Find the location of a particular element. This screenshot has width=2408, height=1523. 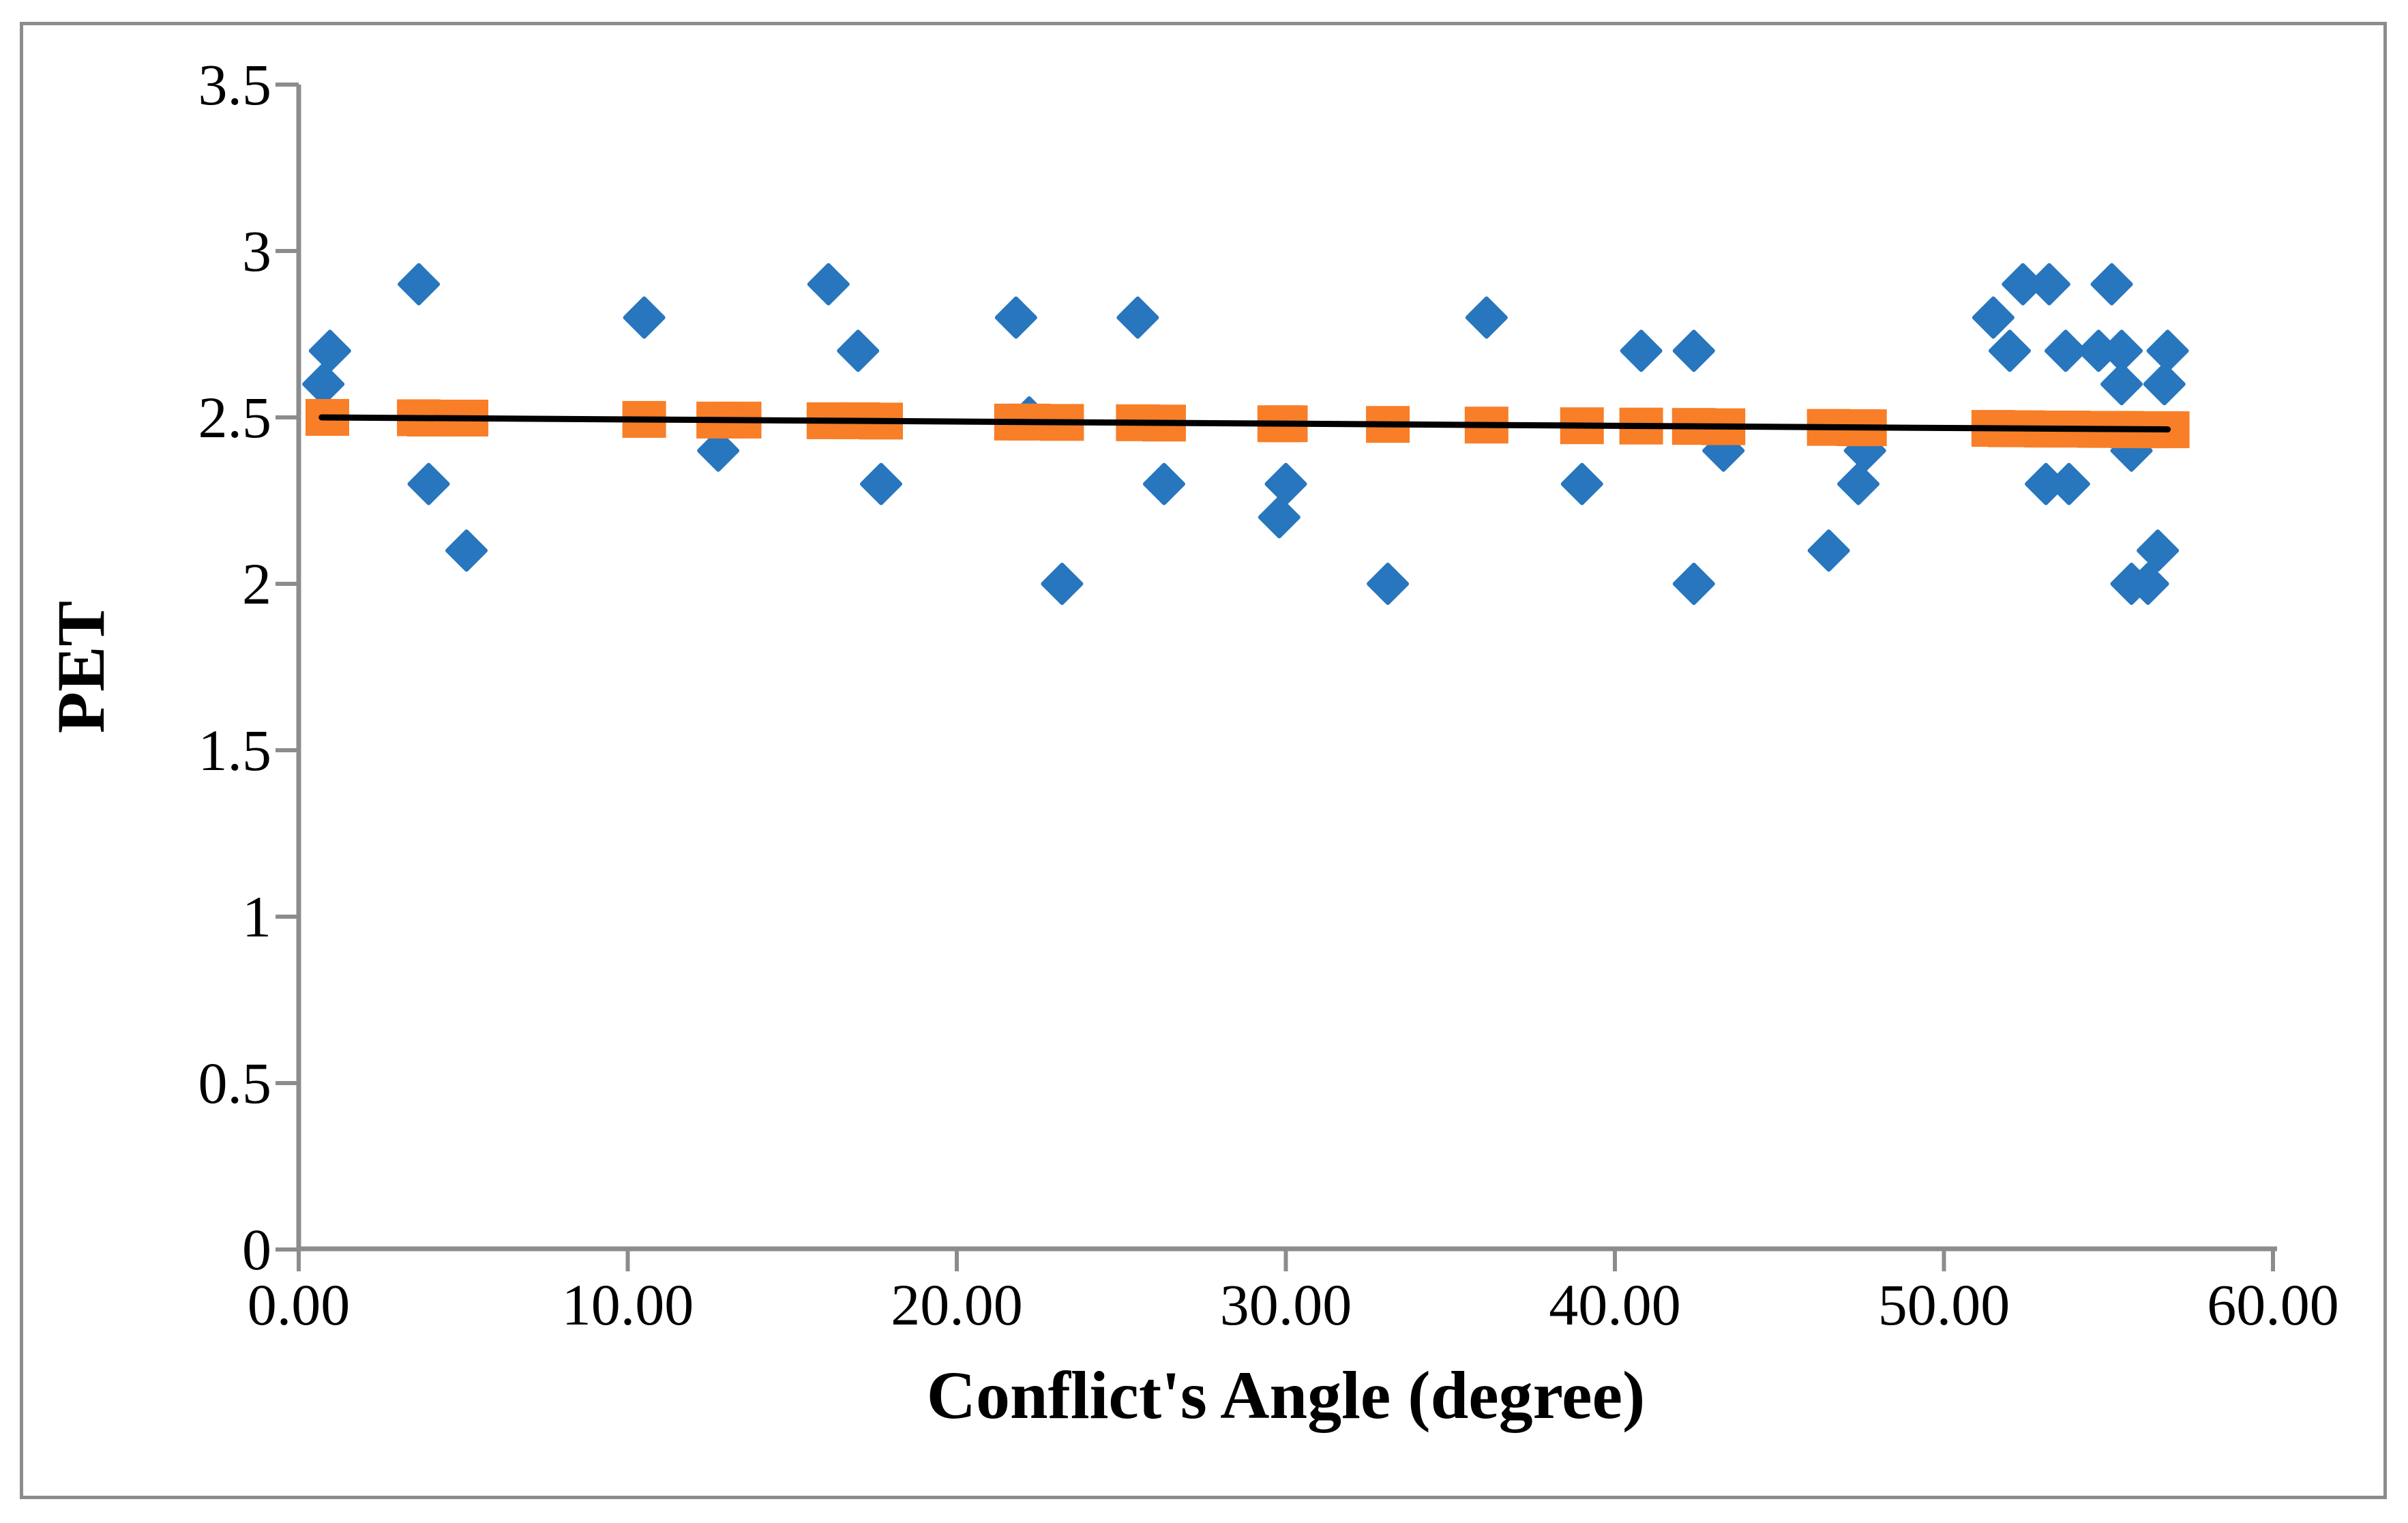

x-tick-label: 0.00 is located at coordinates (299, 1304).